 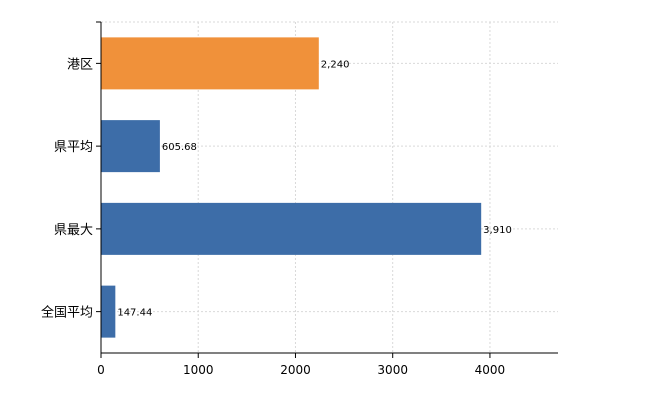 I want to click on y-tick-label-1: 県平均, so click(x=73, y=147).